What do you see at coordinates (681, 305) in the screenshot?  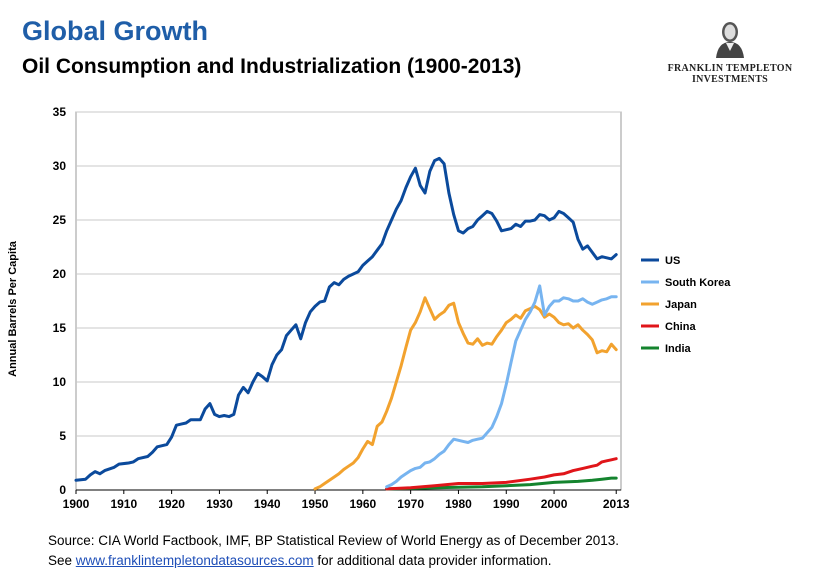 I see `legend-label: Japan` at bounding box center [681, 305].